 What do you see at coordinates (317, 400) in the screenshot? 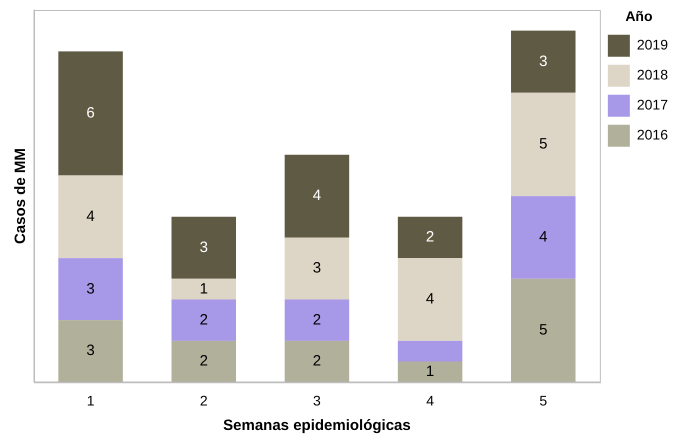
I see `x-tick-label: 3` at bounding box center [317, 400].